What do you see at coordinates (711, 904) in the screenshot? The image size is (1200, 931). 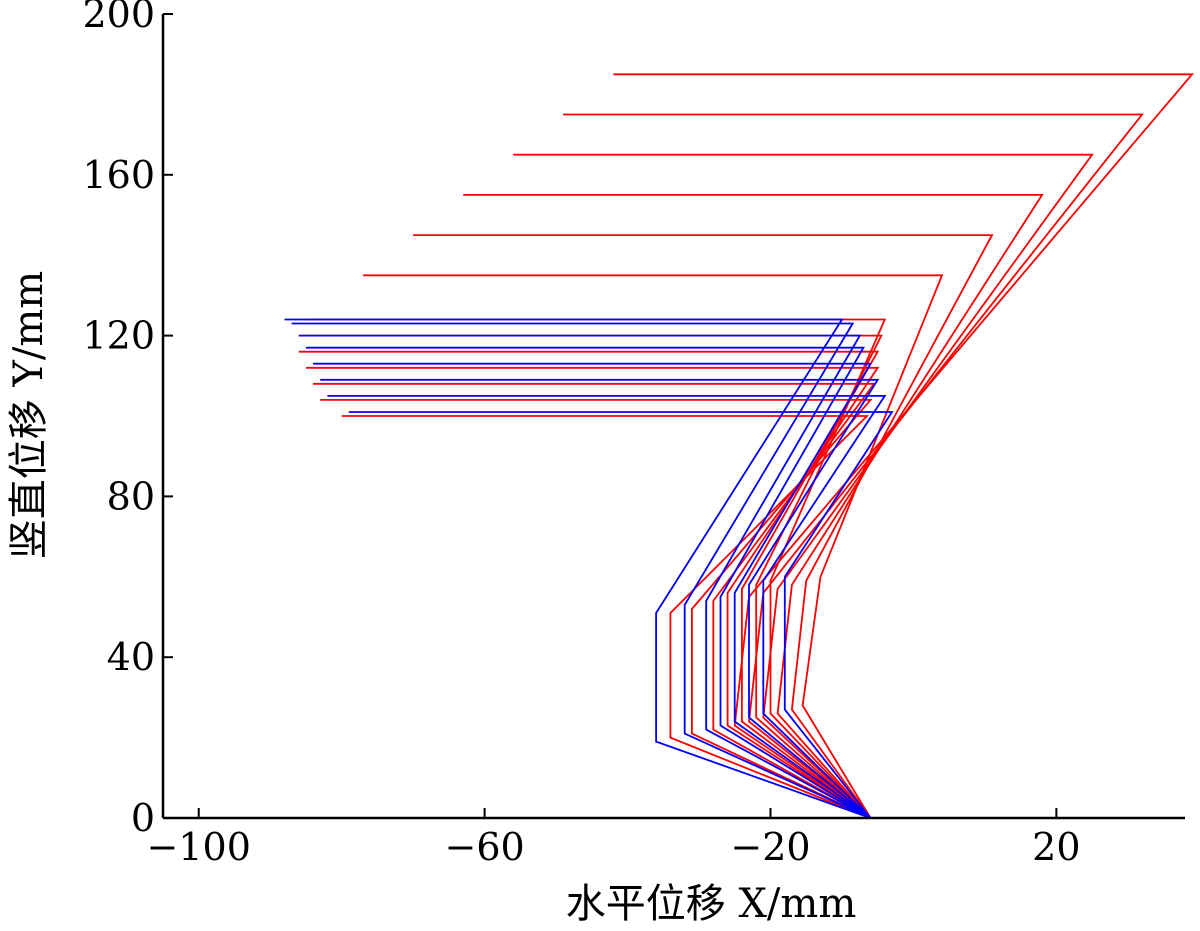 I see `x-axis-title: 水平位移 X/mm` at bounding box center [711, 904].